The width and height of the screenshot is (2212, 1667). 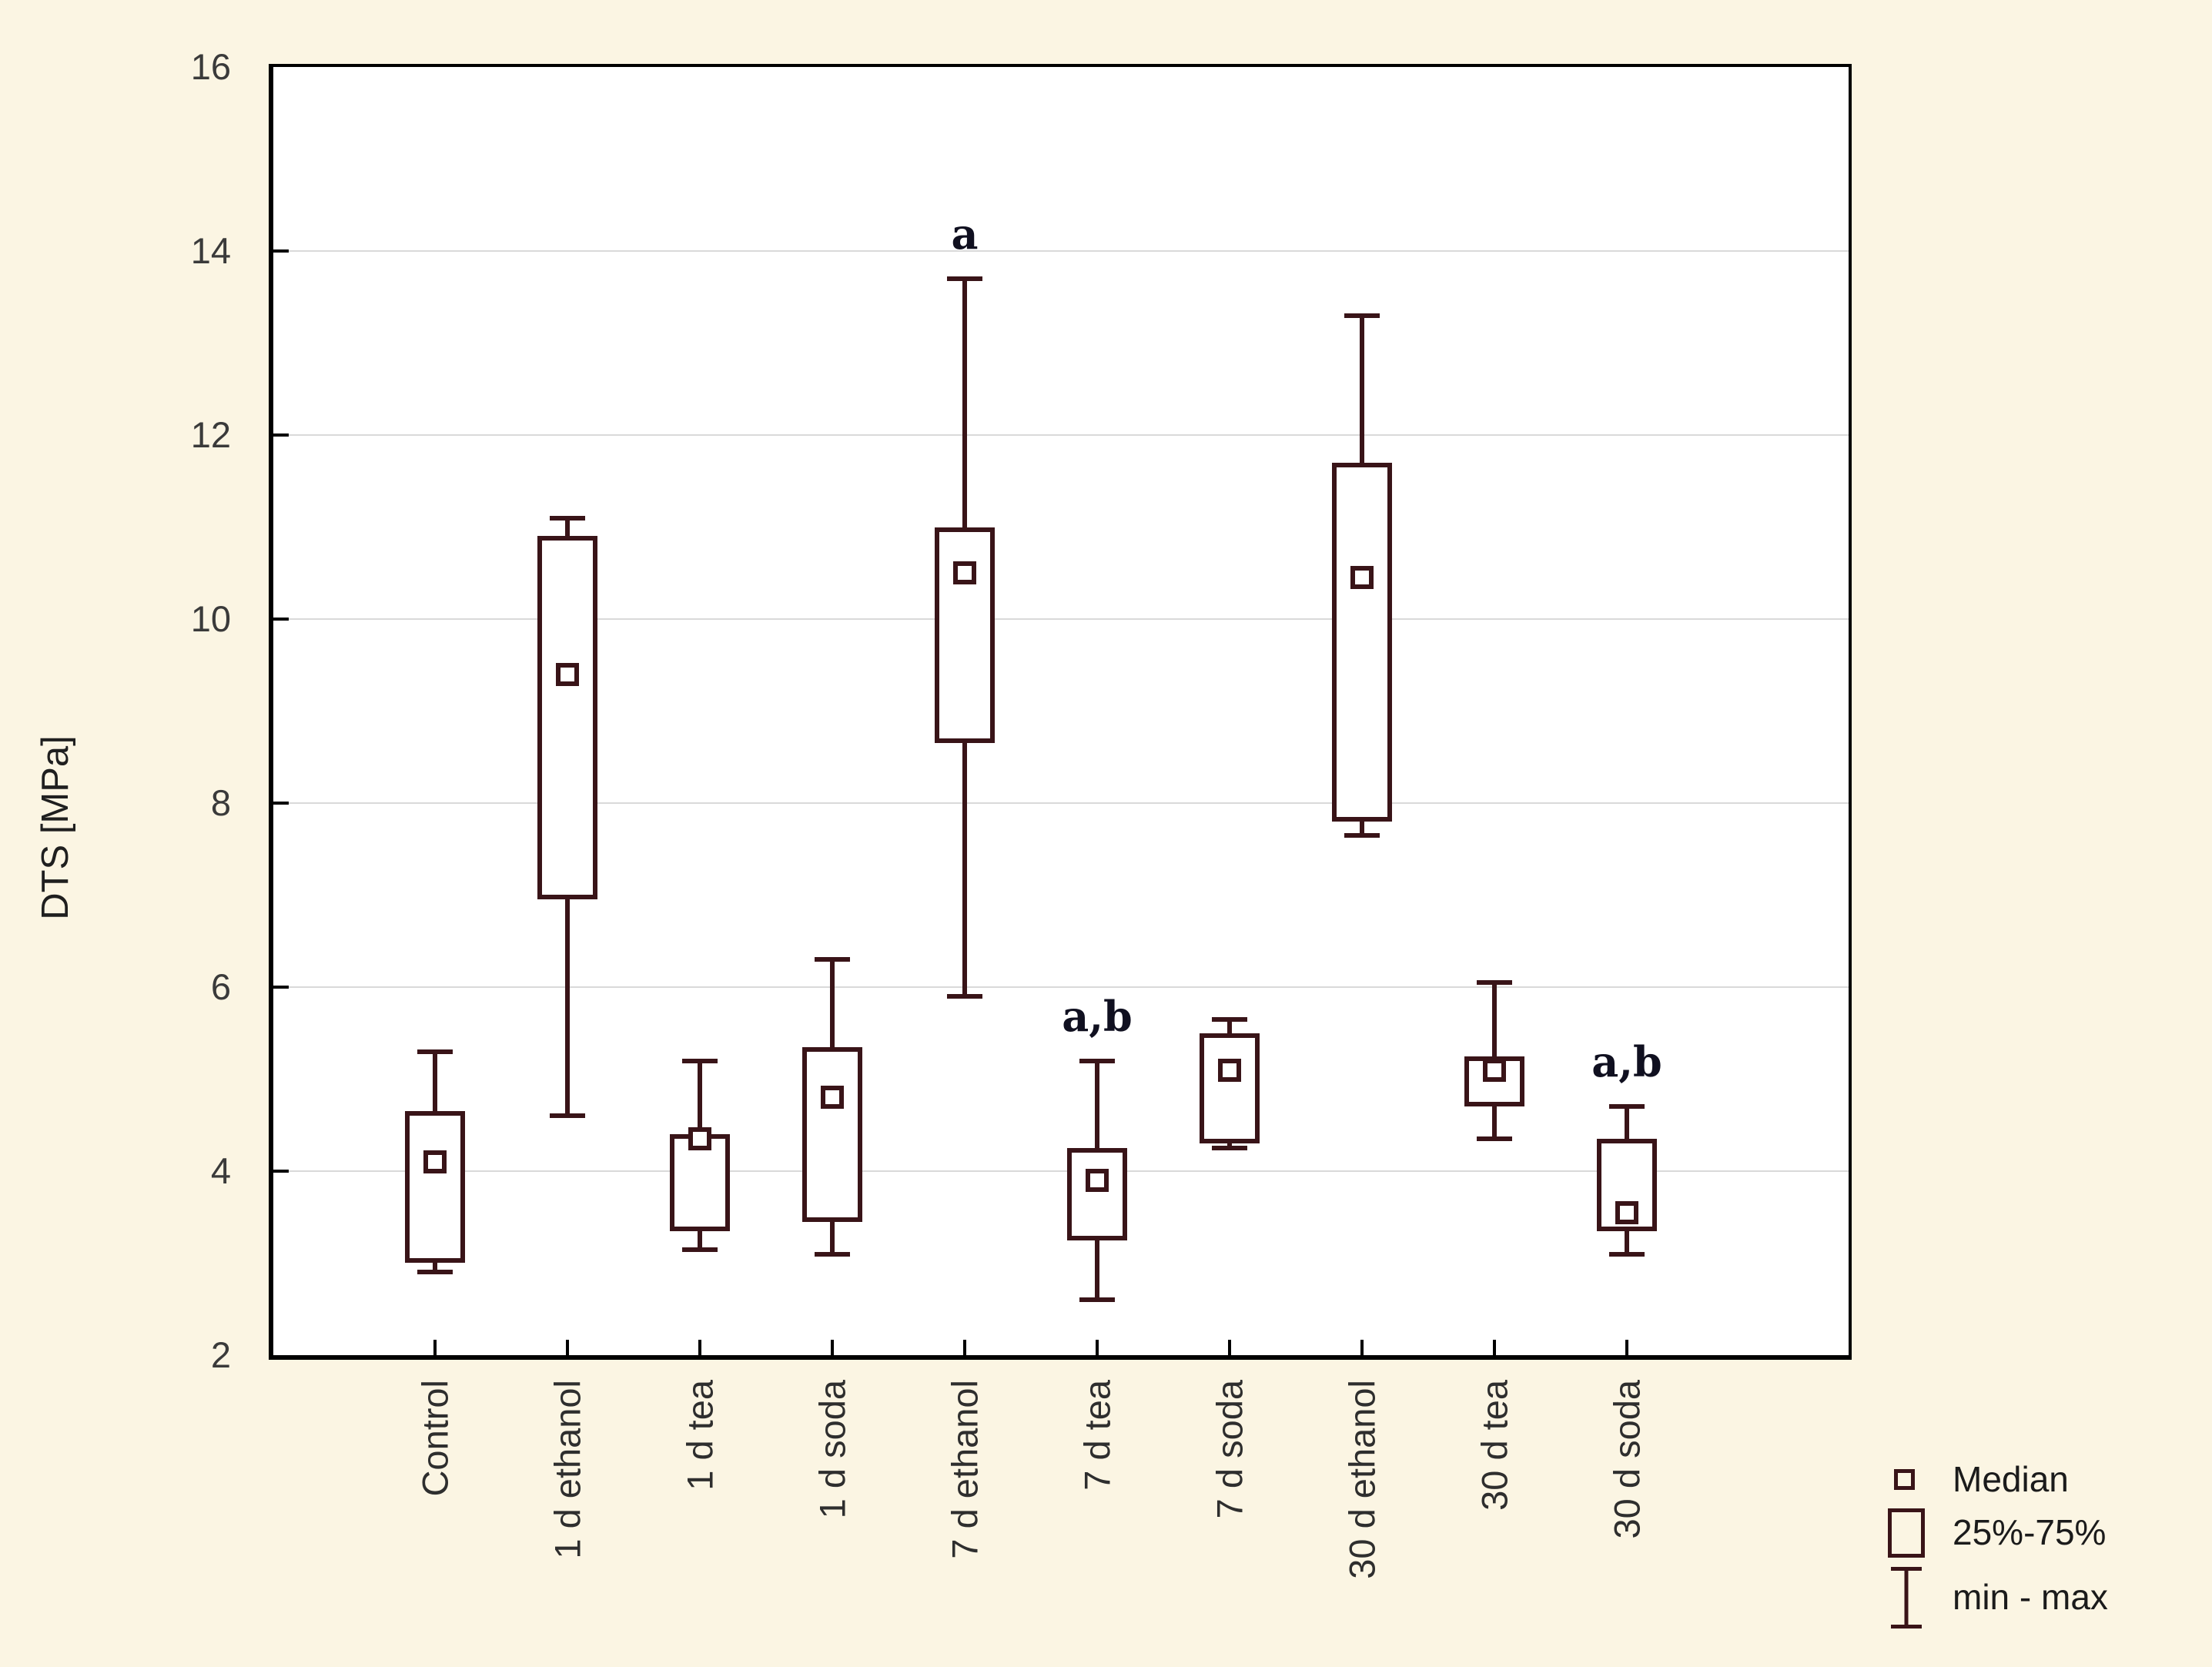 I want to click on category-label: 7 d soda, so click(x=1229, y=1449).